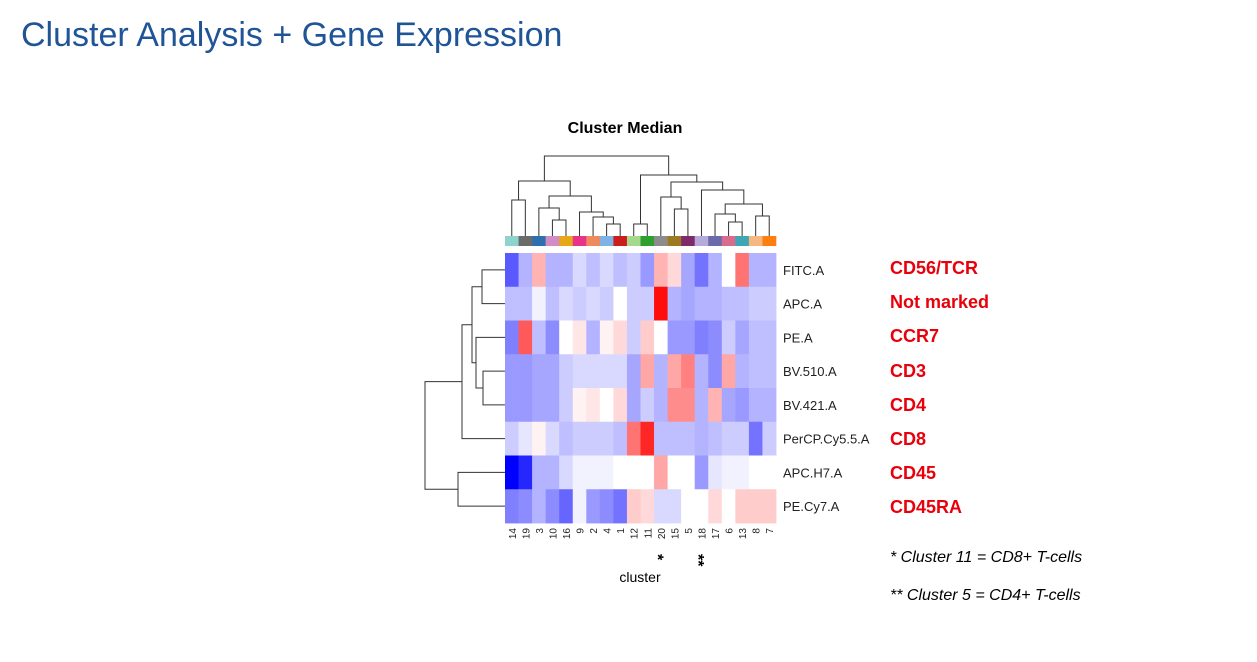 The width and height of the screenshot is (1257, 662). I want to click on row-label: BV.510.A, so click(810, 371).